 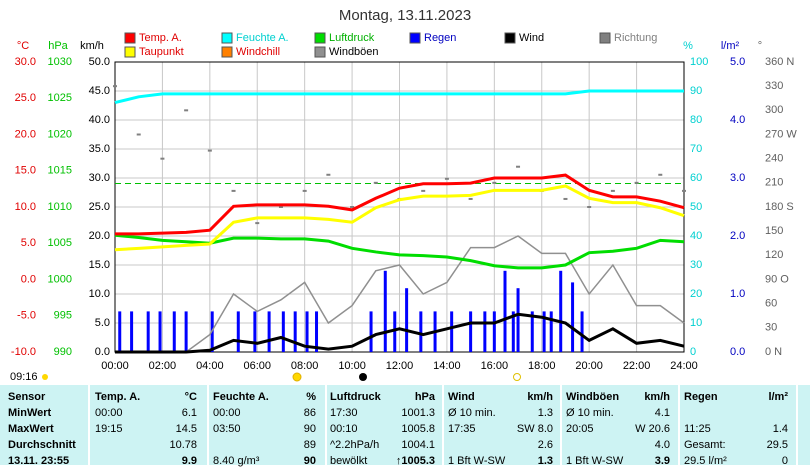 What do you see at coordinates (63, 316) in the screenshot?
I see `y-tick-label: 995` at bounding box center [63, 316].